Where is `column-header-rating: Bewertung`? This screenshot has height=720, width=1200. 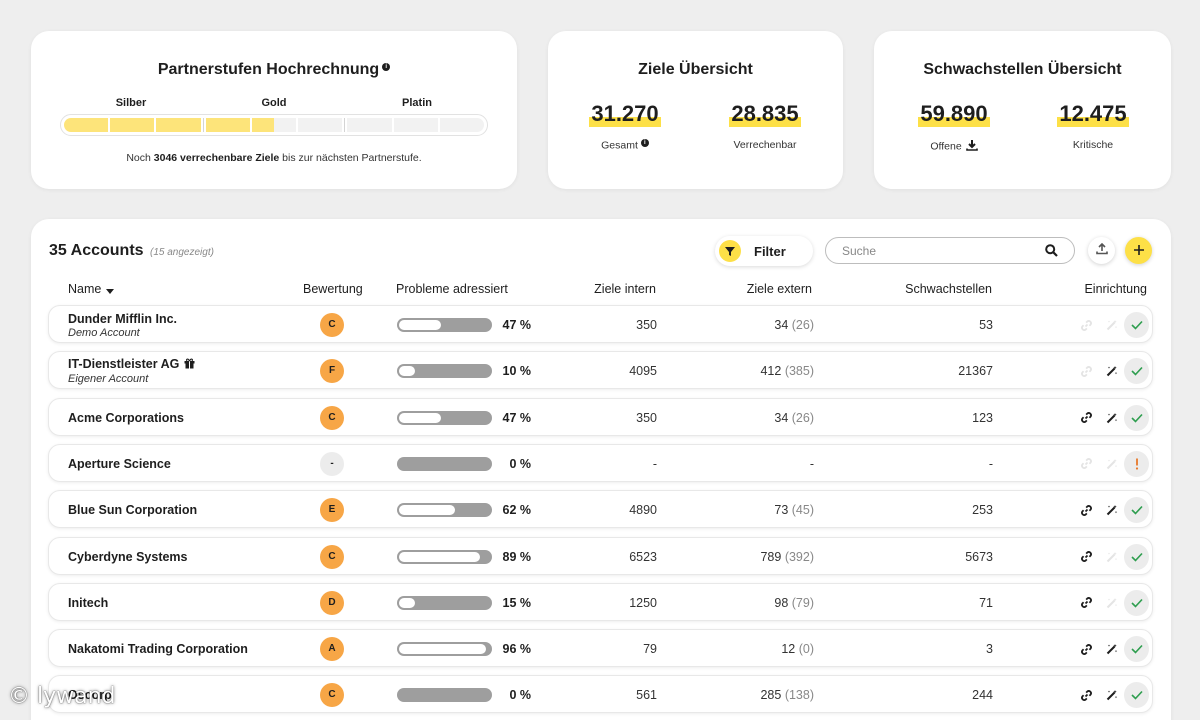 column-header-rating: Bewertung is located at coordinates (333, 289).